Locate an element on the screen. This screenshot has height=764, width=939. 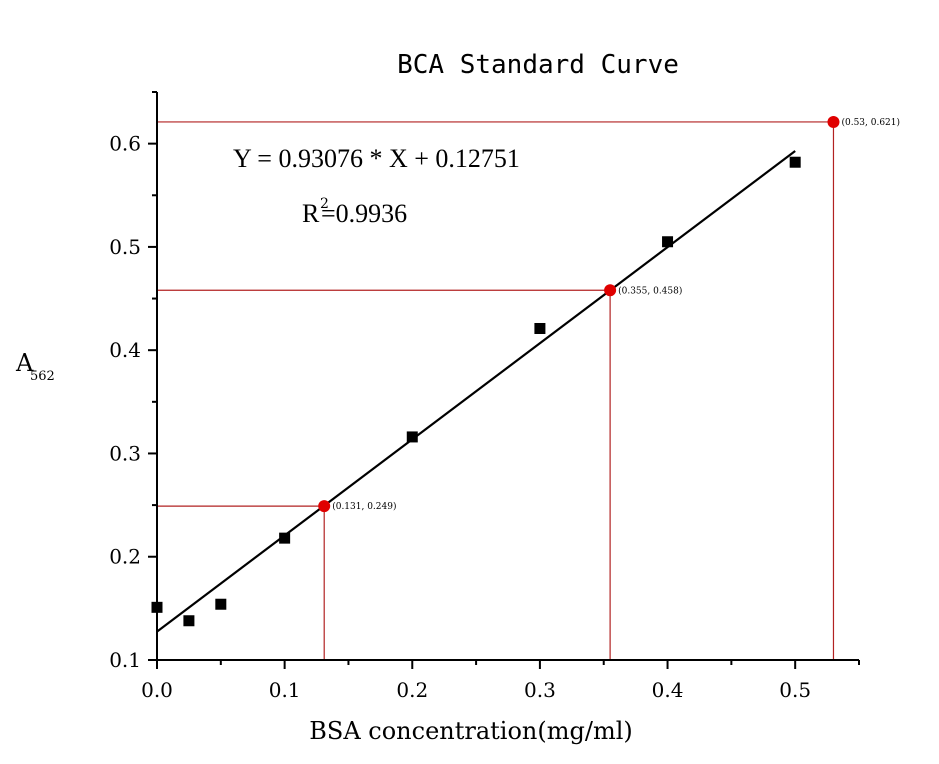
r-squared-label: R 2 =0.9936 is located at coordinates (354, 212).